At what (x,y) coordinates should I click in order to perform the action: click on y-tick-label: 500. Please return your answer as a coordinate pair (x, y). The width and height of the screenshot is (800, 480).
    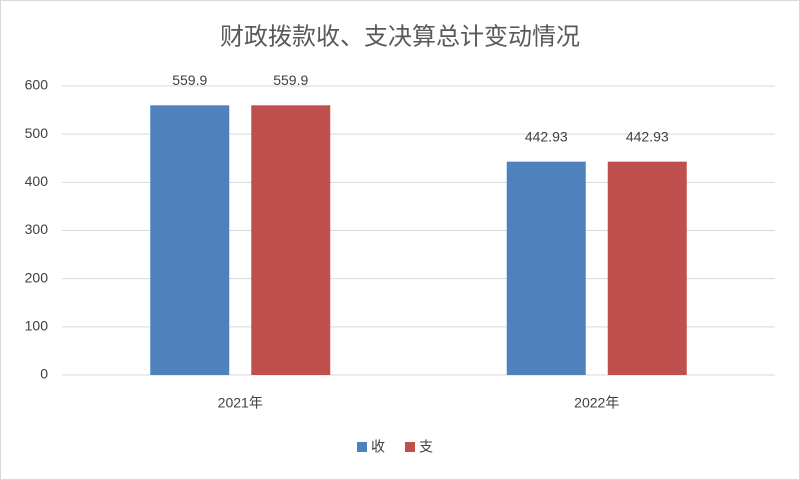
    Looking at the image, I should click on (37, 133).